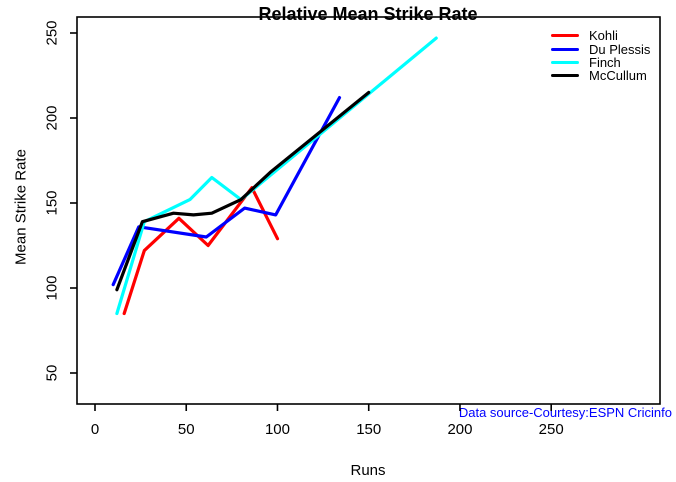 The image size is (676, 482). Describe the element at coordinates (95, 429) in the screenshot. I see `x-tick-label: 0` at that location.